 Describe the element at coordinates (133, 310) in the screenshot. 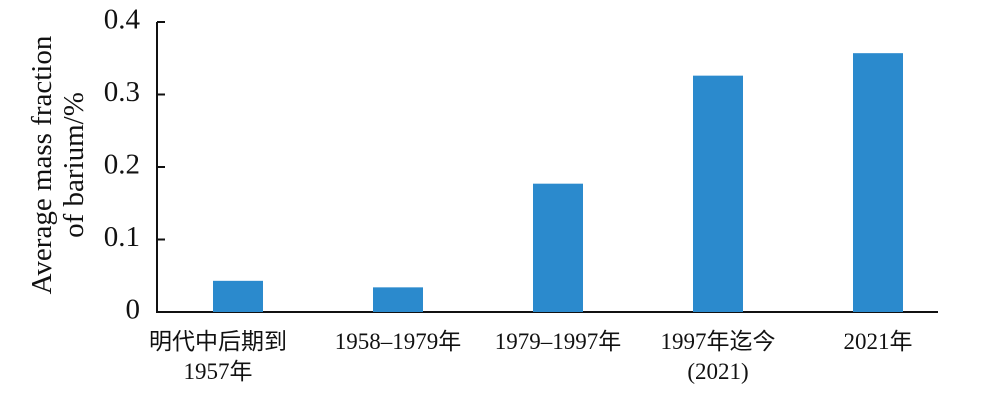

I see `y-tick-label: 0` at that location.